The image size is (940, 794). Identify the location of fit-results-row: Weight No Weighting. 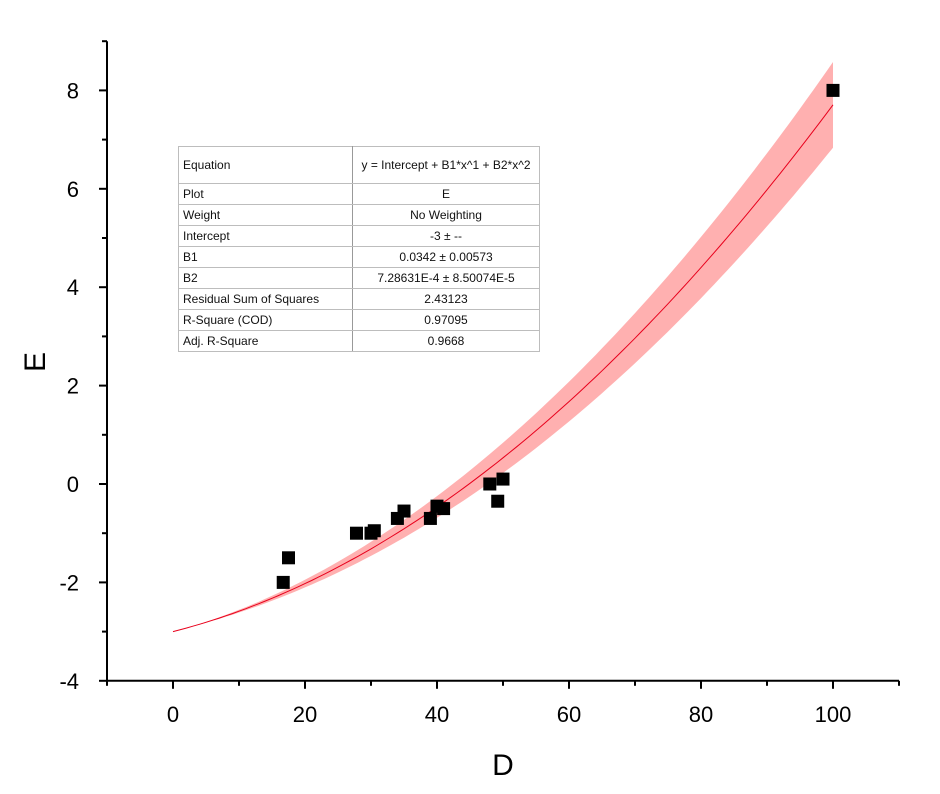
(359, 215).